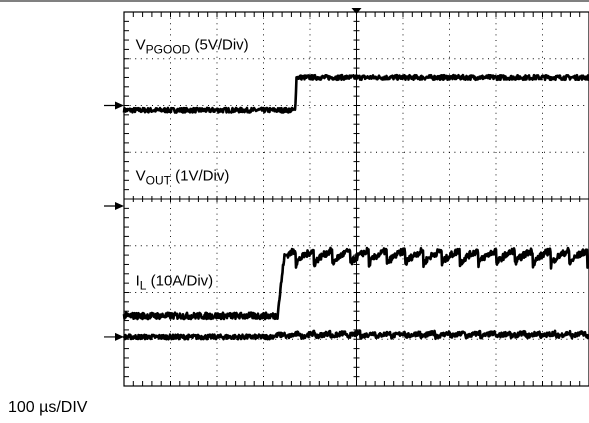 The width and height of the screenshot is (589, 423). Describe the element at coordinates (159, 180) in the screenshot. I see `trace-label-subscript: OUT` at that location.